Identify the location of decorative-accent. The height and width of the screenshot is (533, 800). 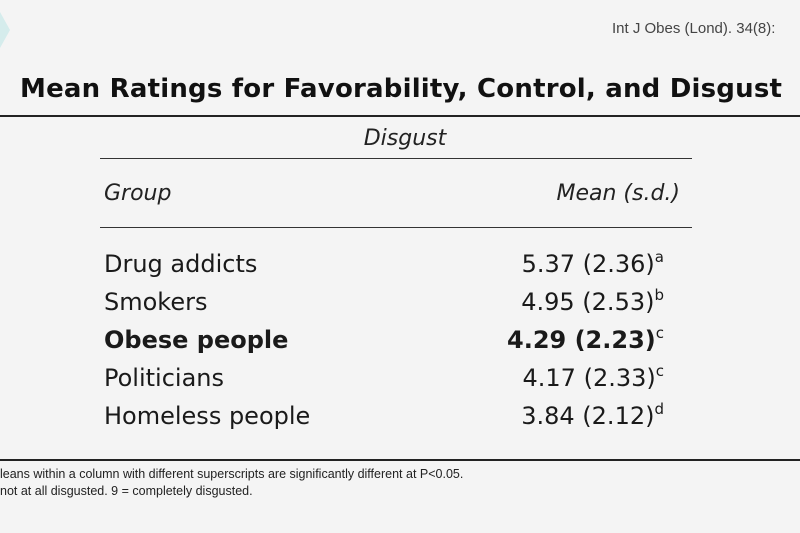
(5, 30).